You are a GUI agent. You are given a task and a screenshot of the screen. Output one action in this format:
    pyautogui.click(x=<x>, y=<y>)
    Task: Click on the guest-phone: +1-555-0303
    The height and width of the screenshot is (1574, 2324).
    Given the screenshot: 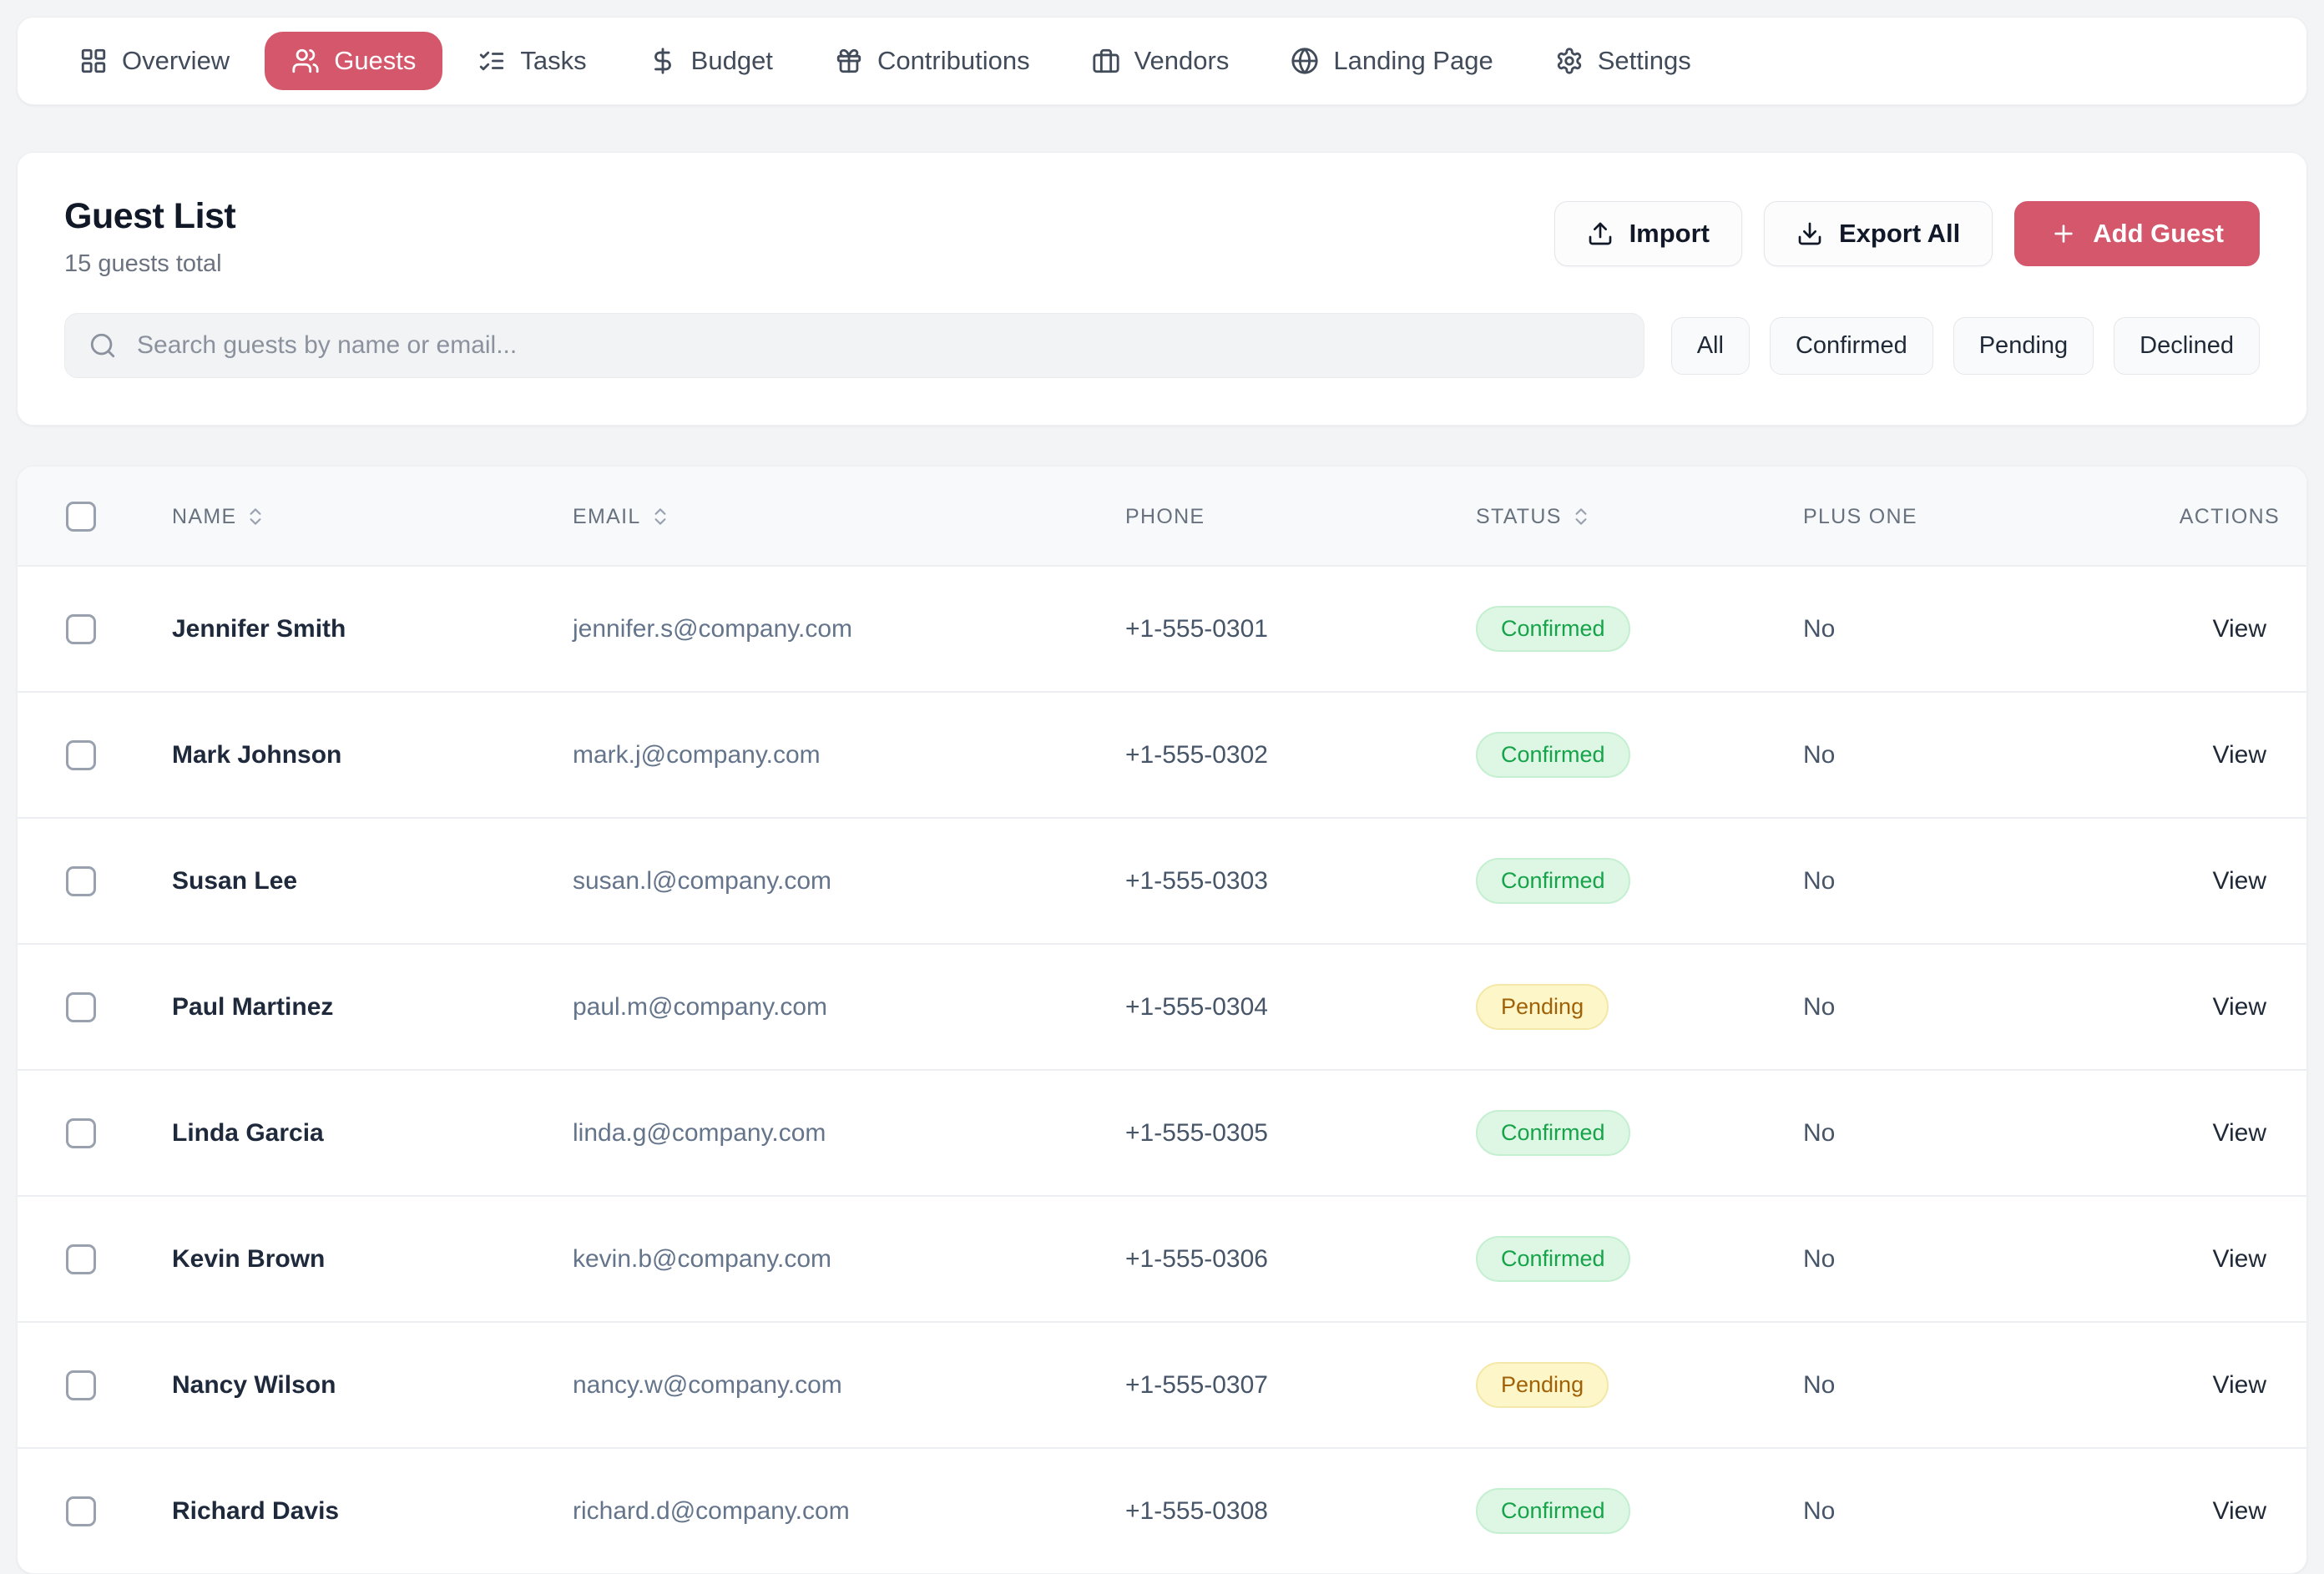 What is the action you would take?
    pyautogui.click(x=1300, y=880)
    